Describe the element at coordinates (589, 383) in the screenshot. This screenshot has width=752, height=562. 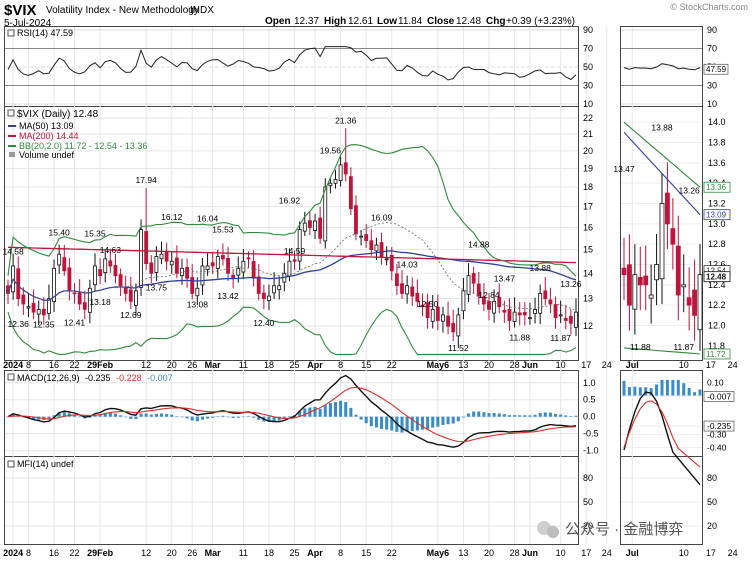
I see `macd-tick-label: 1.0` at that location.